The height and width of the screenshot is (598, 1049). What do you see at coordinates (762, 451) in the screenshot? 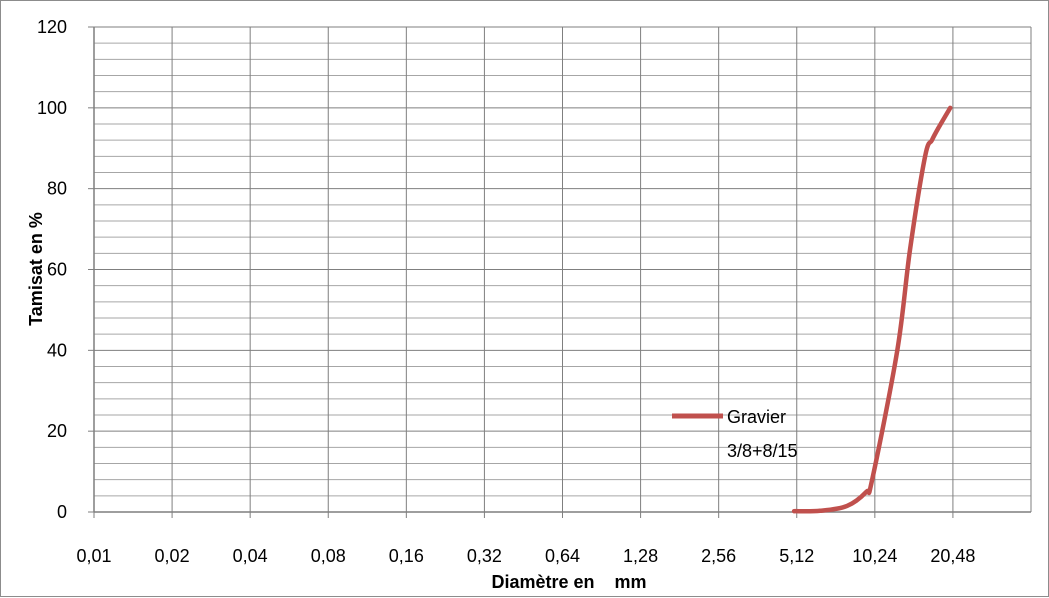
I see `legend-label-line2: 3/8+8/15` at bounding box center [762, 451].